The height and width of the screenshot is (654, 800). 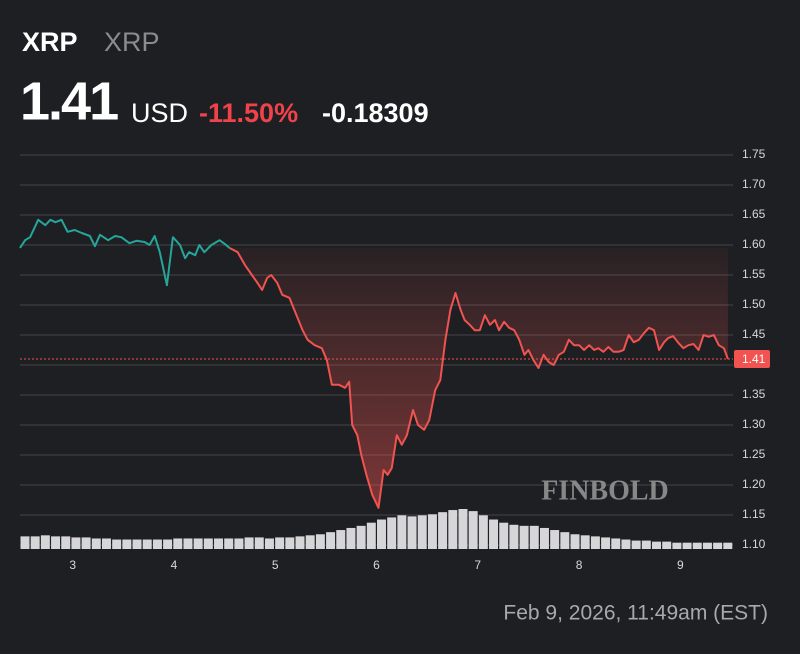 What do you see at coordinates (635, 613) in the screenshot?
I see `timestamp: Feb 9, 2026, 11:49am (EST)` at bounding box center [635, 613].